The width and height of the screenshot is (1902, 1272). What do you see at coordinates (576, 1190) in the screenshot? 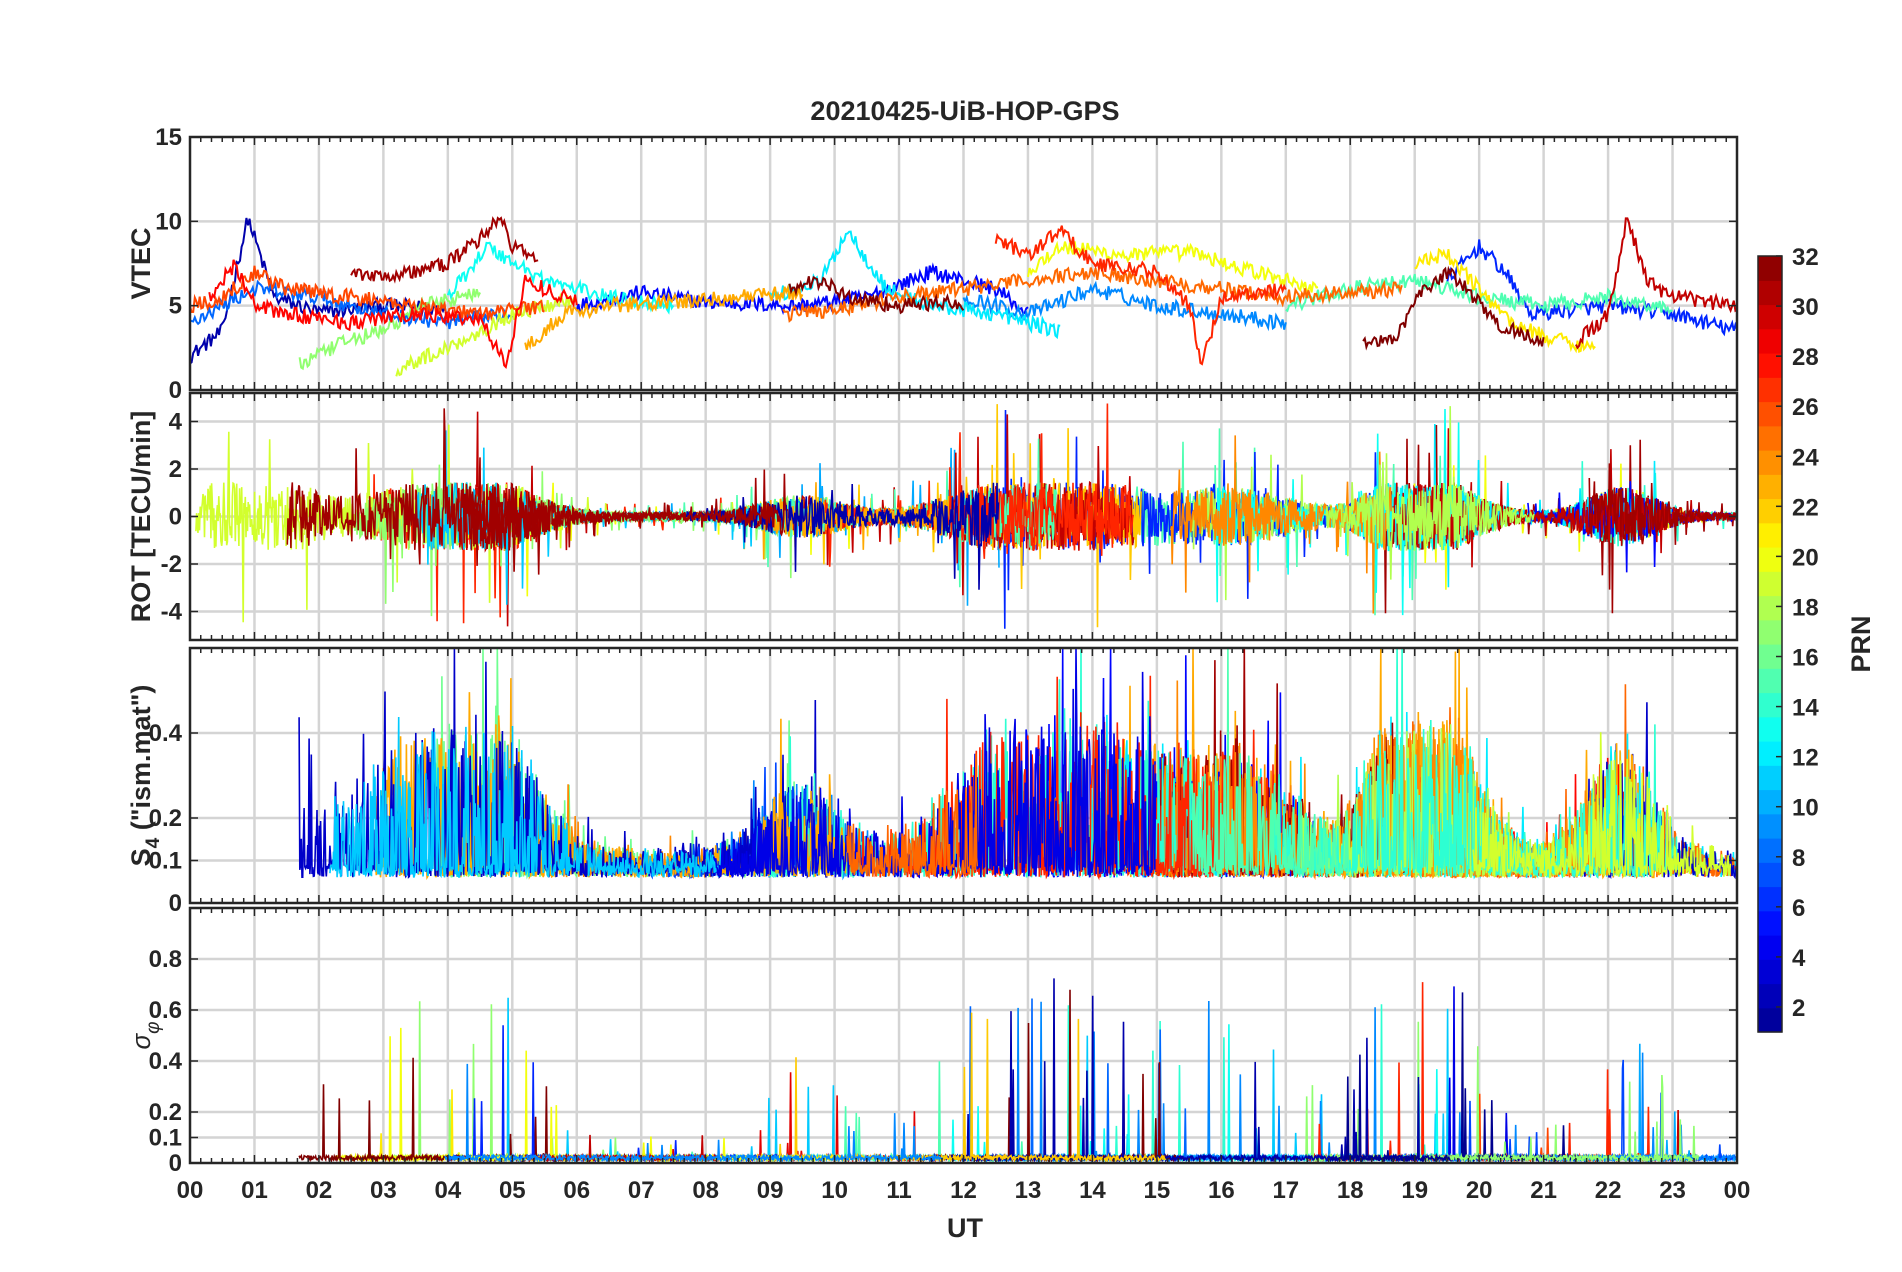
I see `x-tick-label: 06` at bounding box center [576, 1190].